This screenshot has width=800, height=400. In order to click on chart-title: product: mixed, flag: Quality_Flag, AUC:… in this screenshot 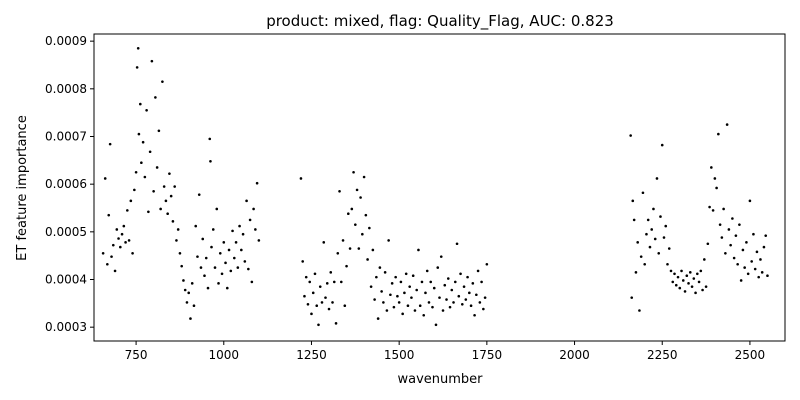, I will do `click(440, 21)`.